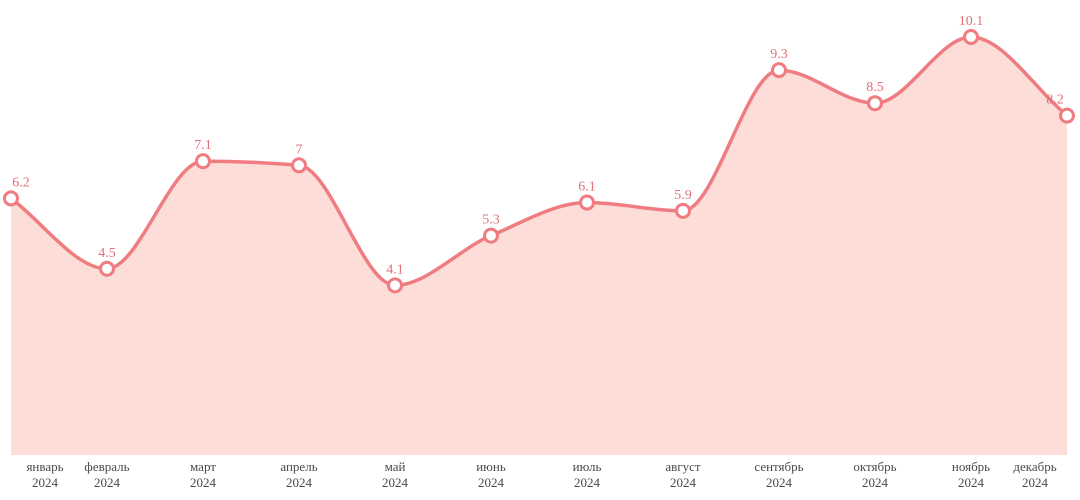  I want to click on data-label: 7.1, so click(203, 145).